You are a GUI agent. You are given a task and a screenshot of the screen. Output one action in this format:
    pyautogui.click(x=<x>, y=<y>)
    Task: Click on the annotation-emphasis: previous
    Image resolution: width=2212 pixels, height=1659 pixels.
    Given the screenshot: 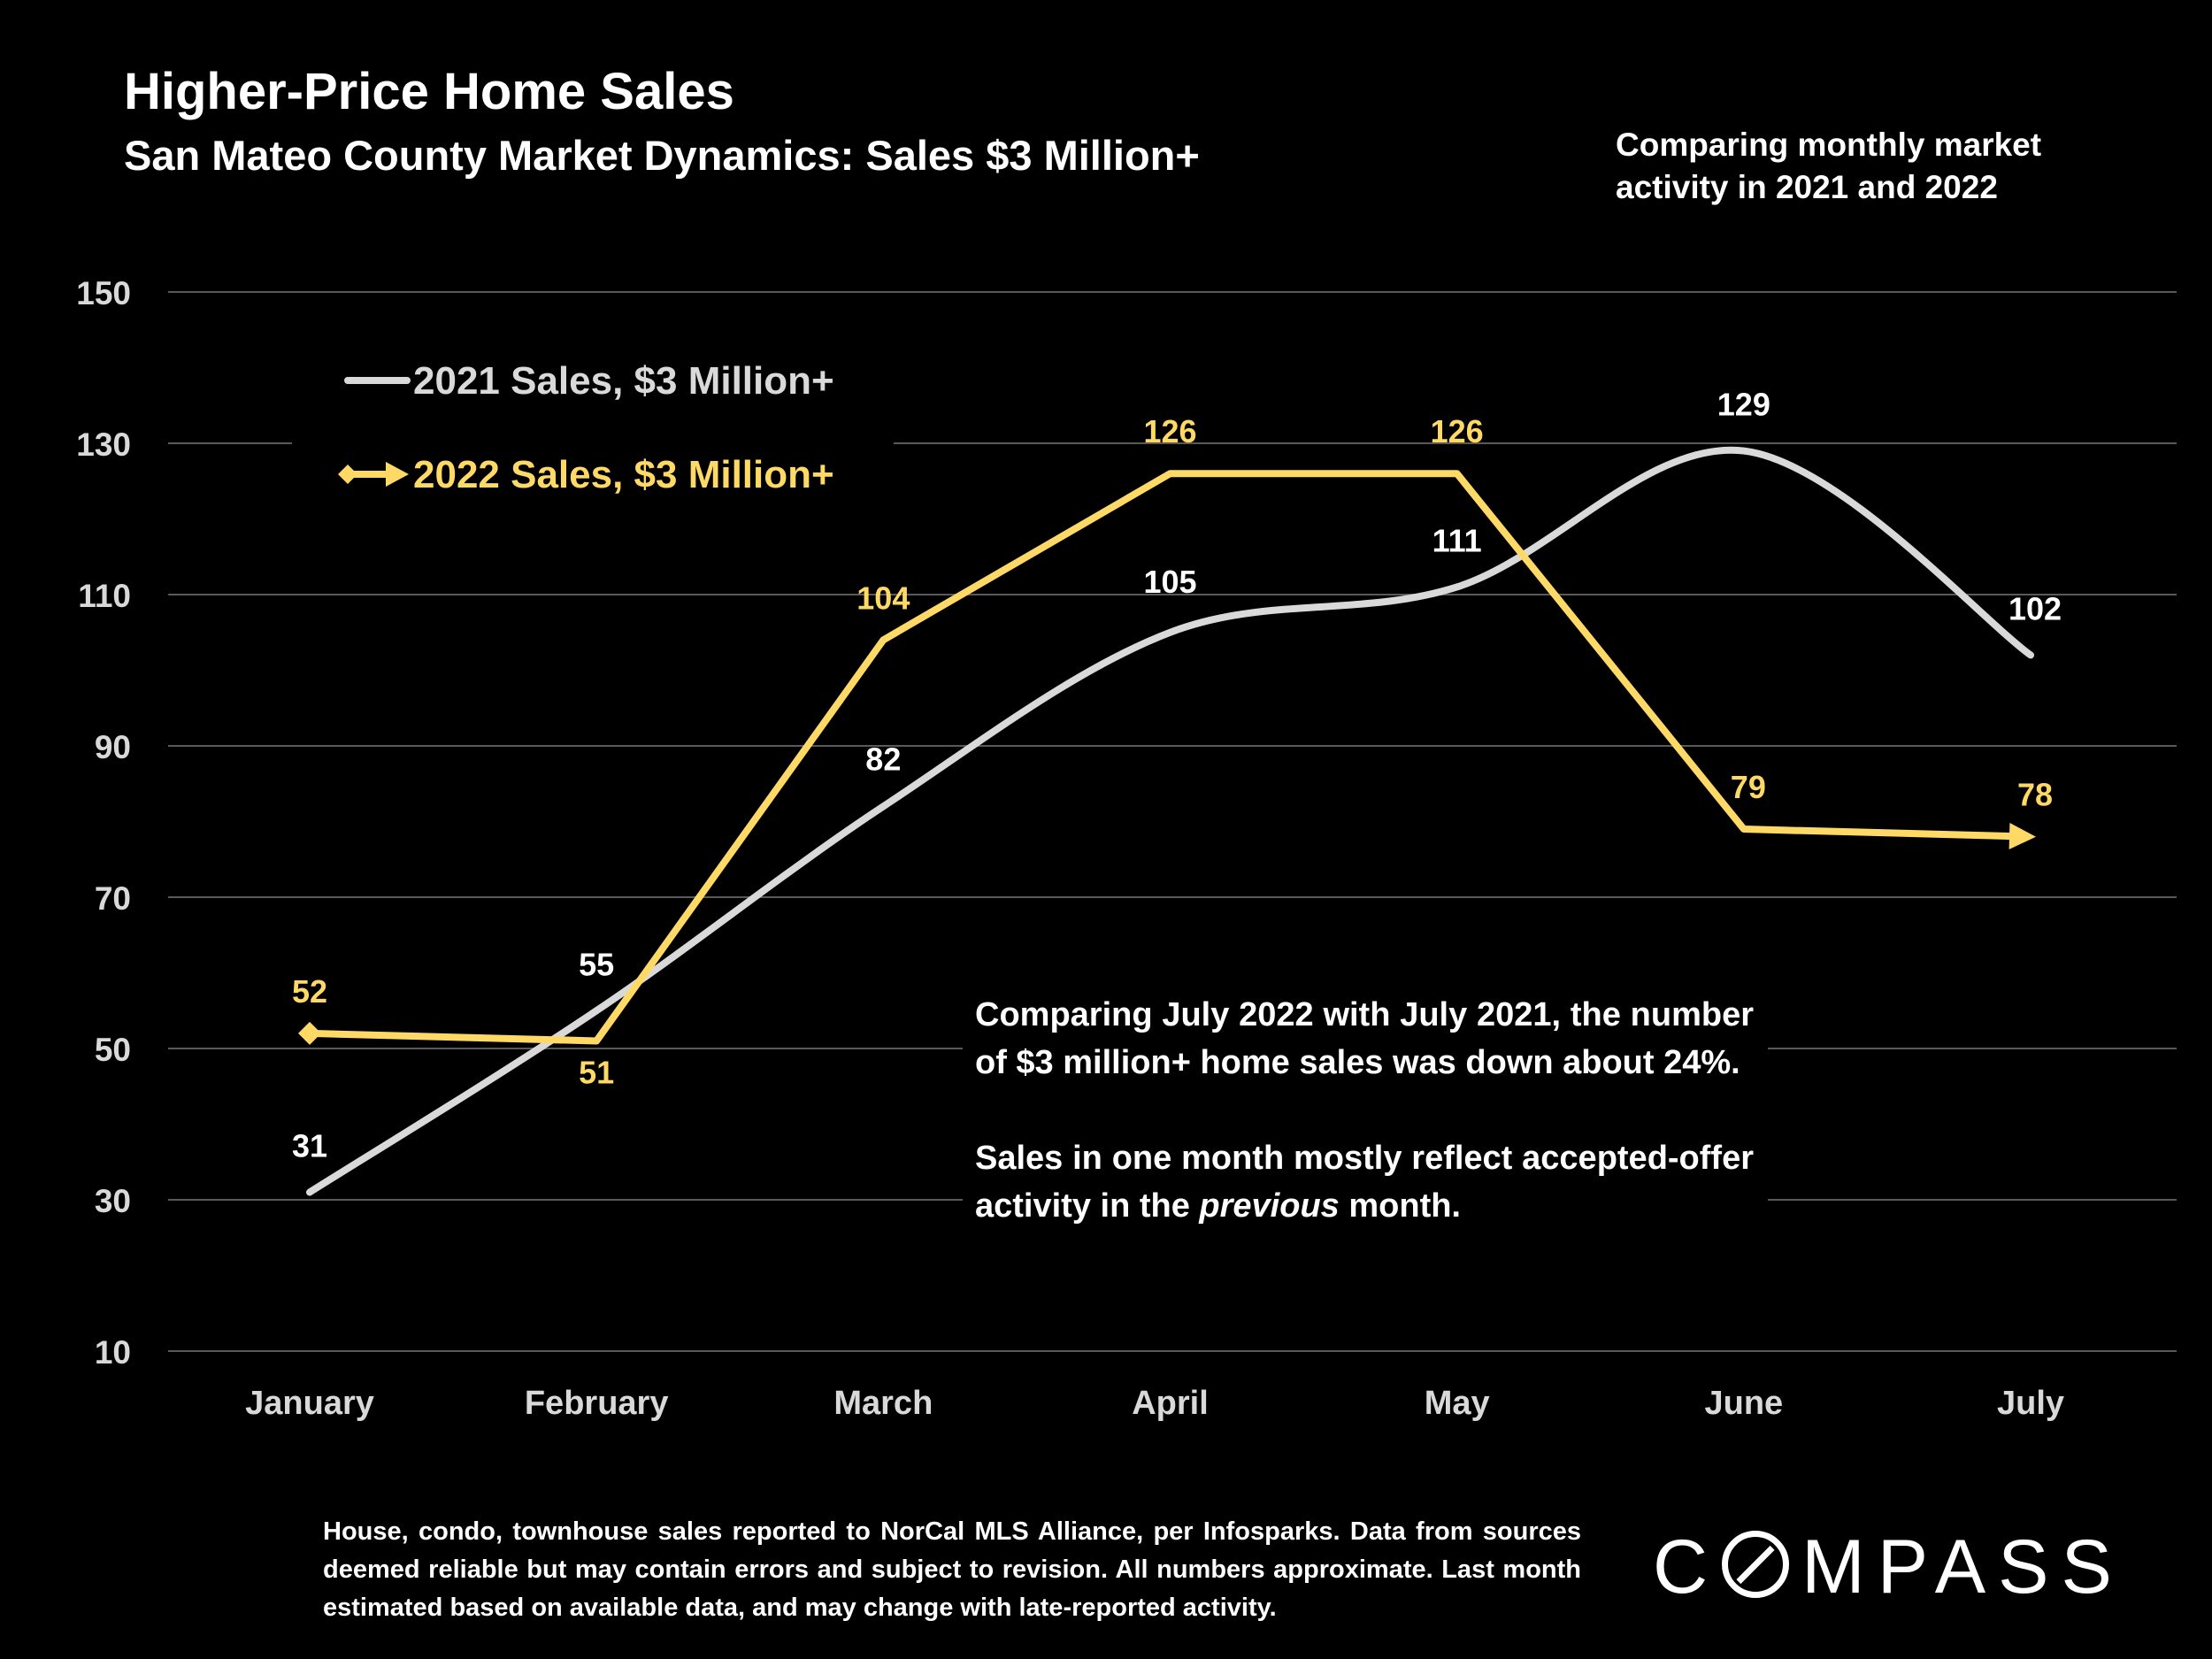 What is the action you would take?
    pyautogui.click(x=1270, y=1206)
    